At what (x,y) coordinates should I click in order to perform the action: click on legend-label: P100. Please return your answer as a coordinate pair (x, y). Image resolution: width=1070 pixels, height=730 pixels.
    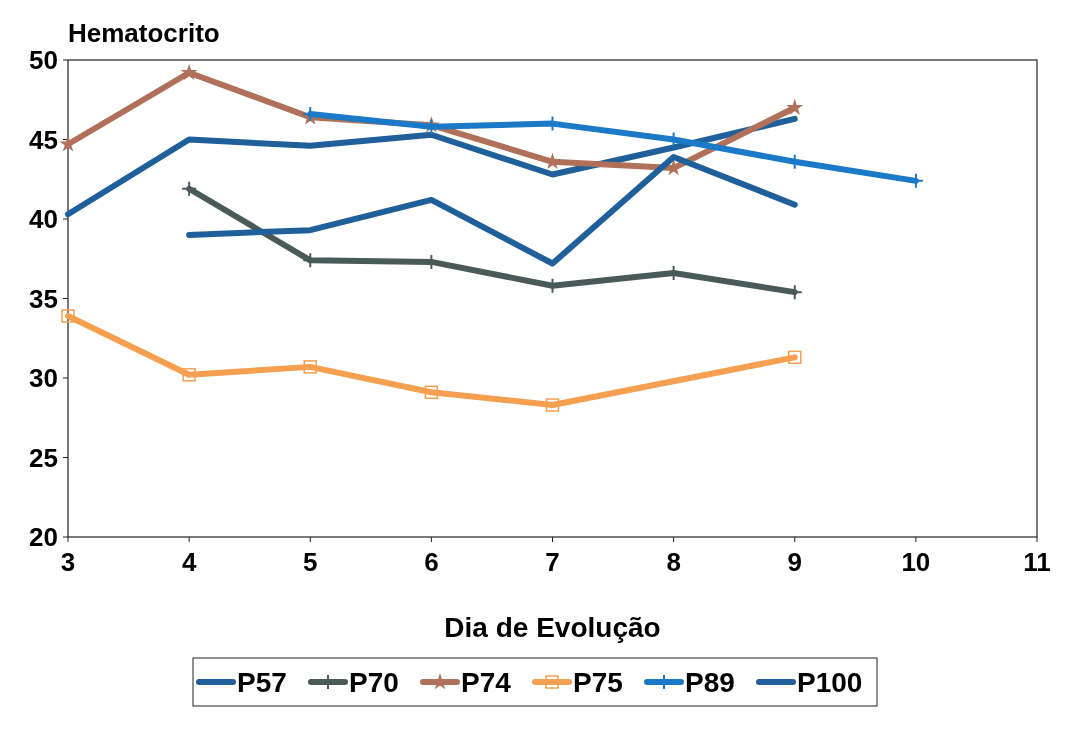
    Looking at the image, I should click on (830, 682).